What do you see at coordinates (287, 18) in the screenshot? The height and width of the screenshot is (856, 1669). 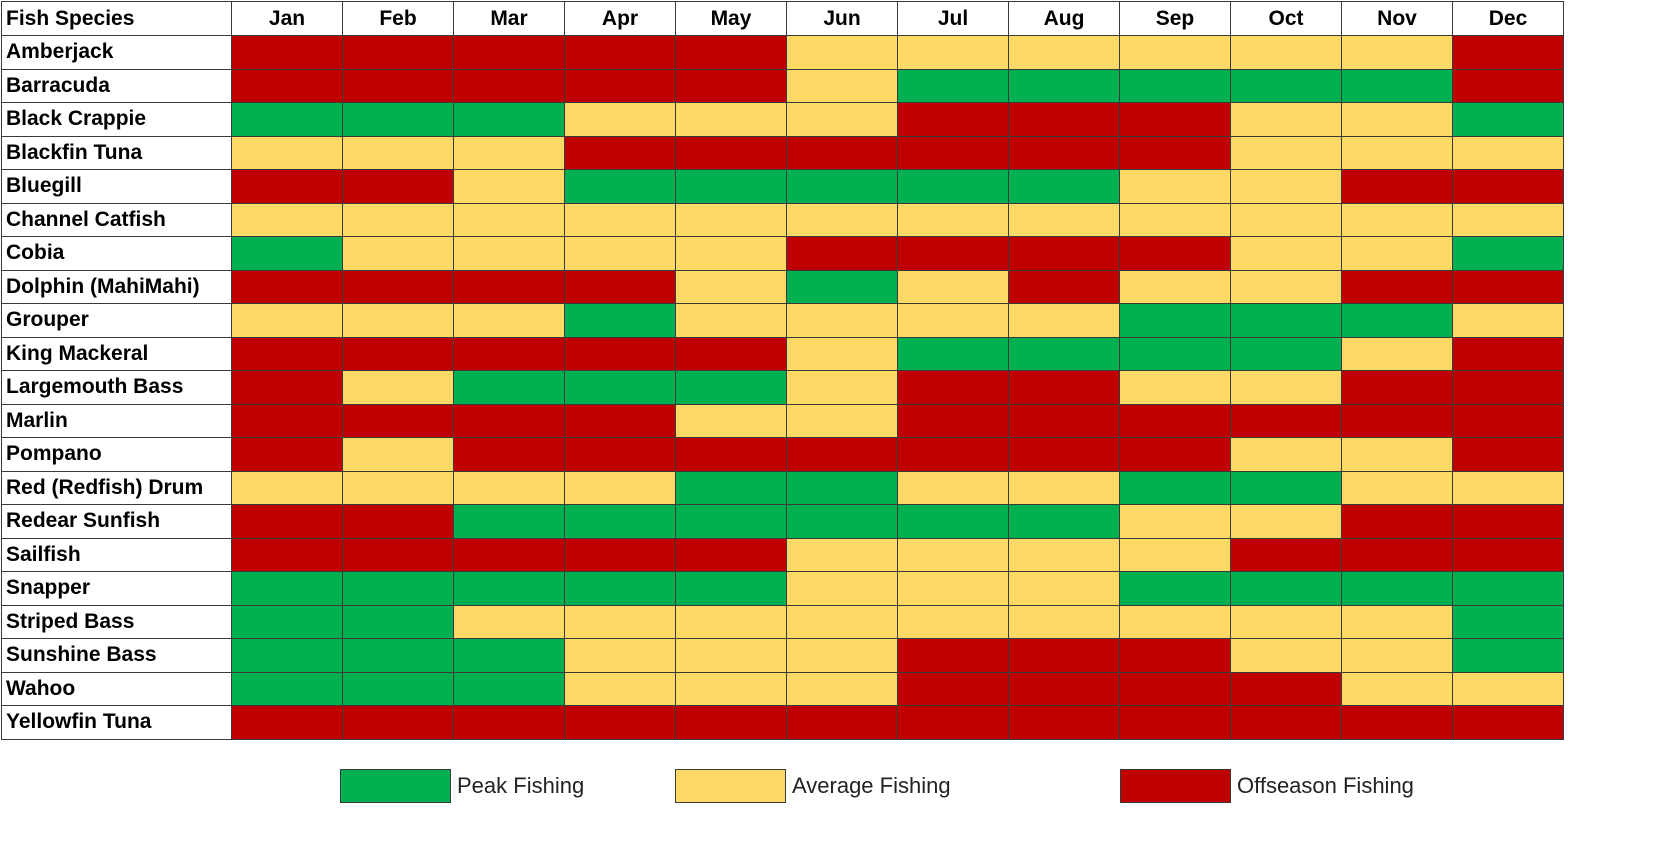 I see `month-header: Jan` at bounding box center [287, 18].